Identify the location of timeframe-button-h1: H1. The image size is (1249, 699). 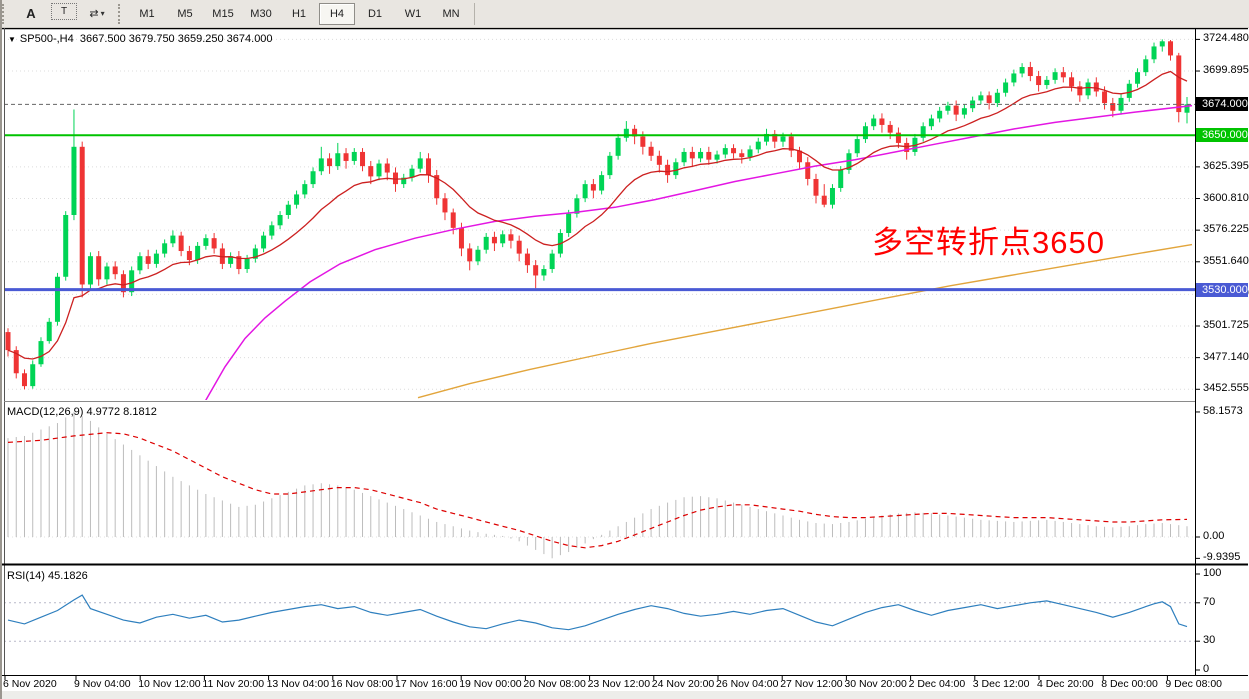
(299, 13).